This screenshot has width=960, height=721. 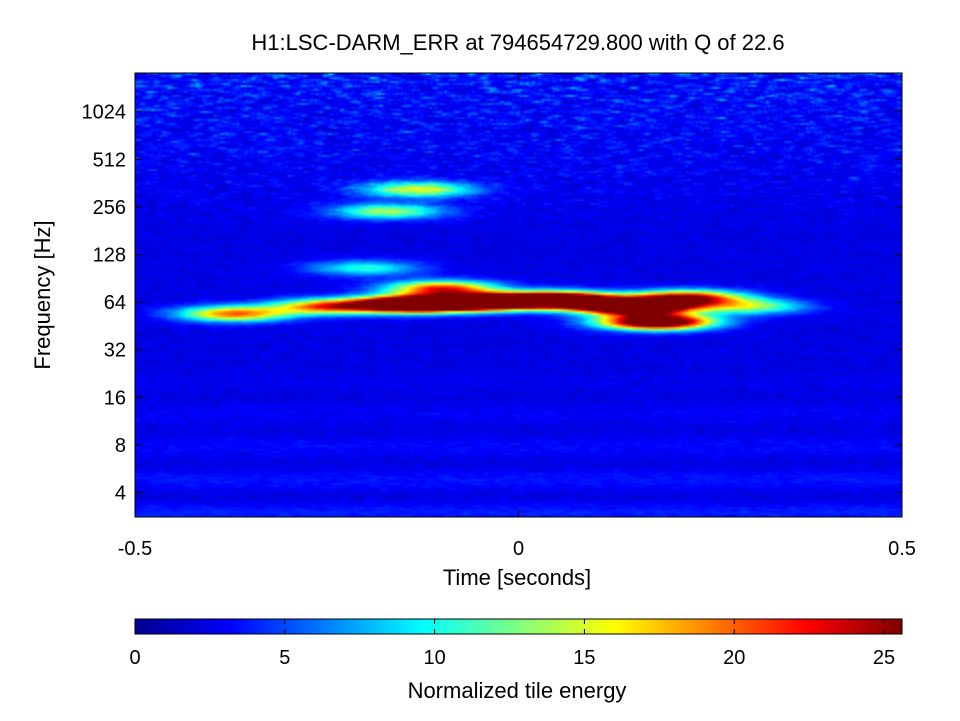 What do you see at coordinates (104, 113) in the screenshot?
I see `y-tick-label: 1024` at bounding box center [104, 113].